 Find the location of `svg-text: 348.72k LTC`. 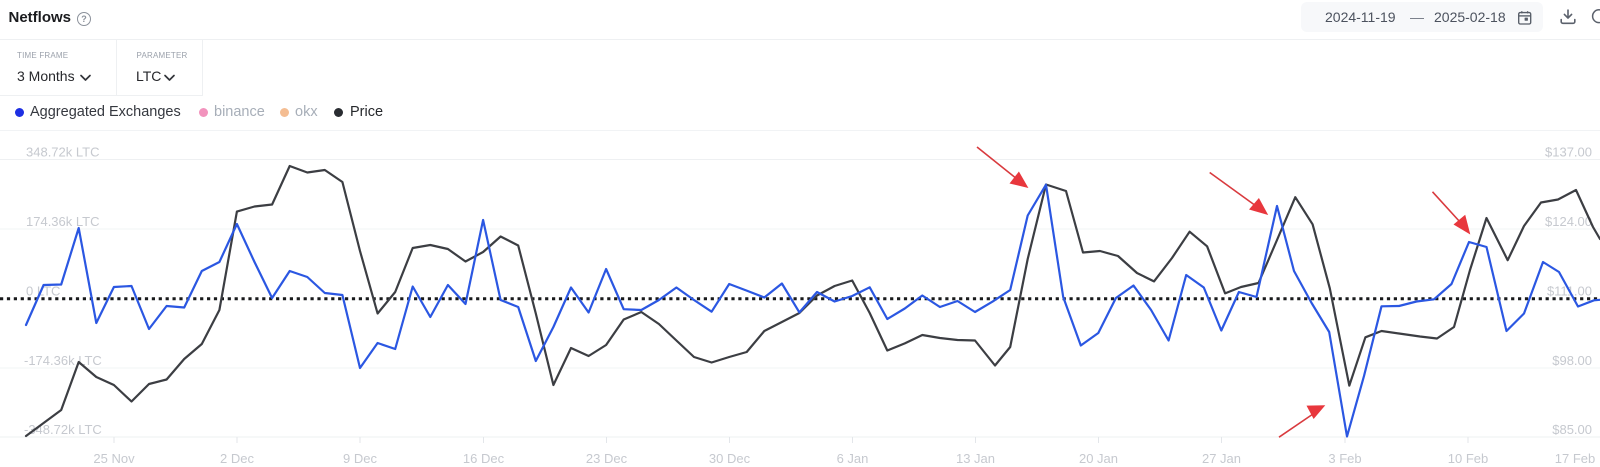

svg-text: 348.72k LTC is located at coordinates (62, 152).